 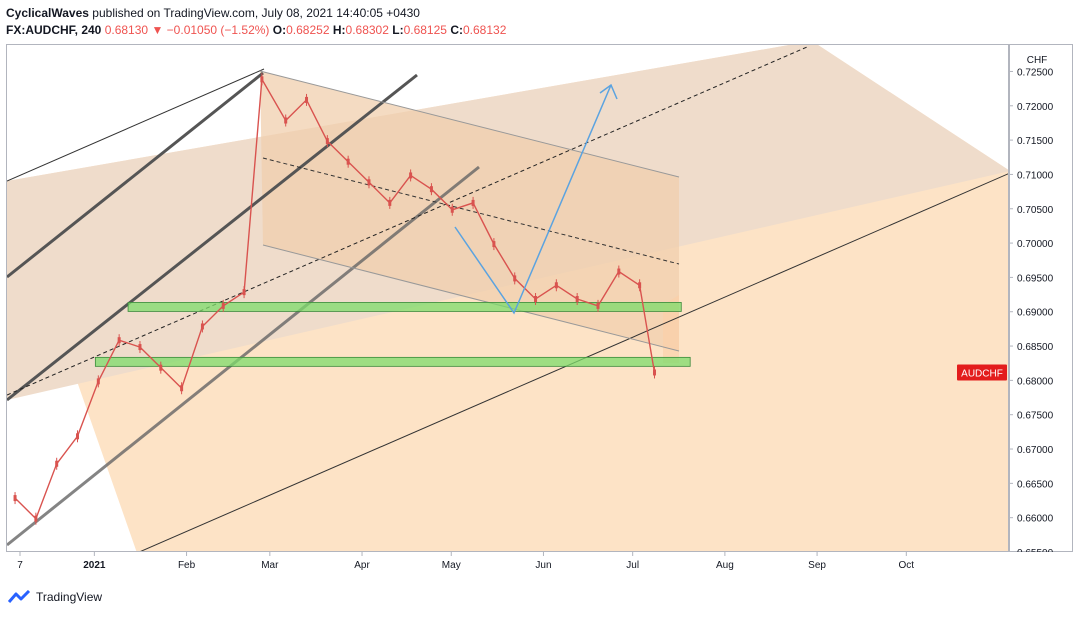 I want to click on price-tick-label: 0.71000, so click(x=1035, y=175).